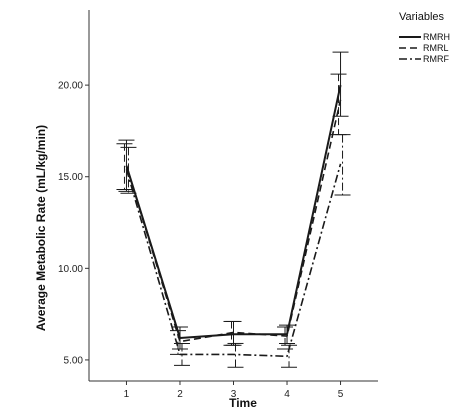 The width and height of the screenshot is (463, 410). Describe the element at coordinates (341, 394) in the screenshot. I see `x-tick-label: 5` at that location.